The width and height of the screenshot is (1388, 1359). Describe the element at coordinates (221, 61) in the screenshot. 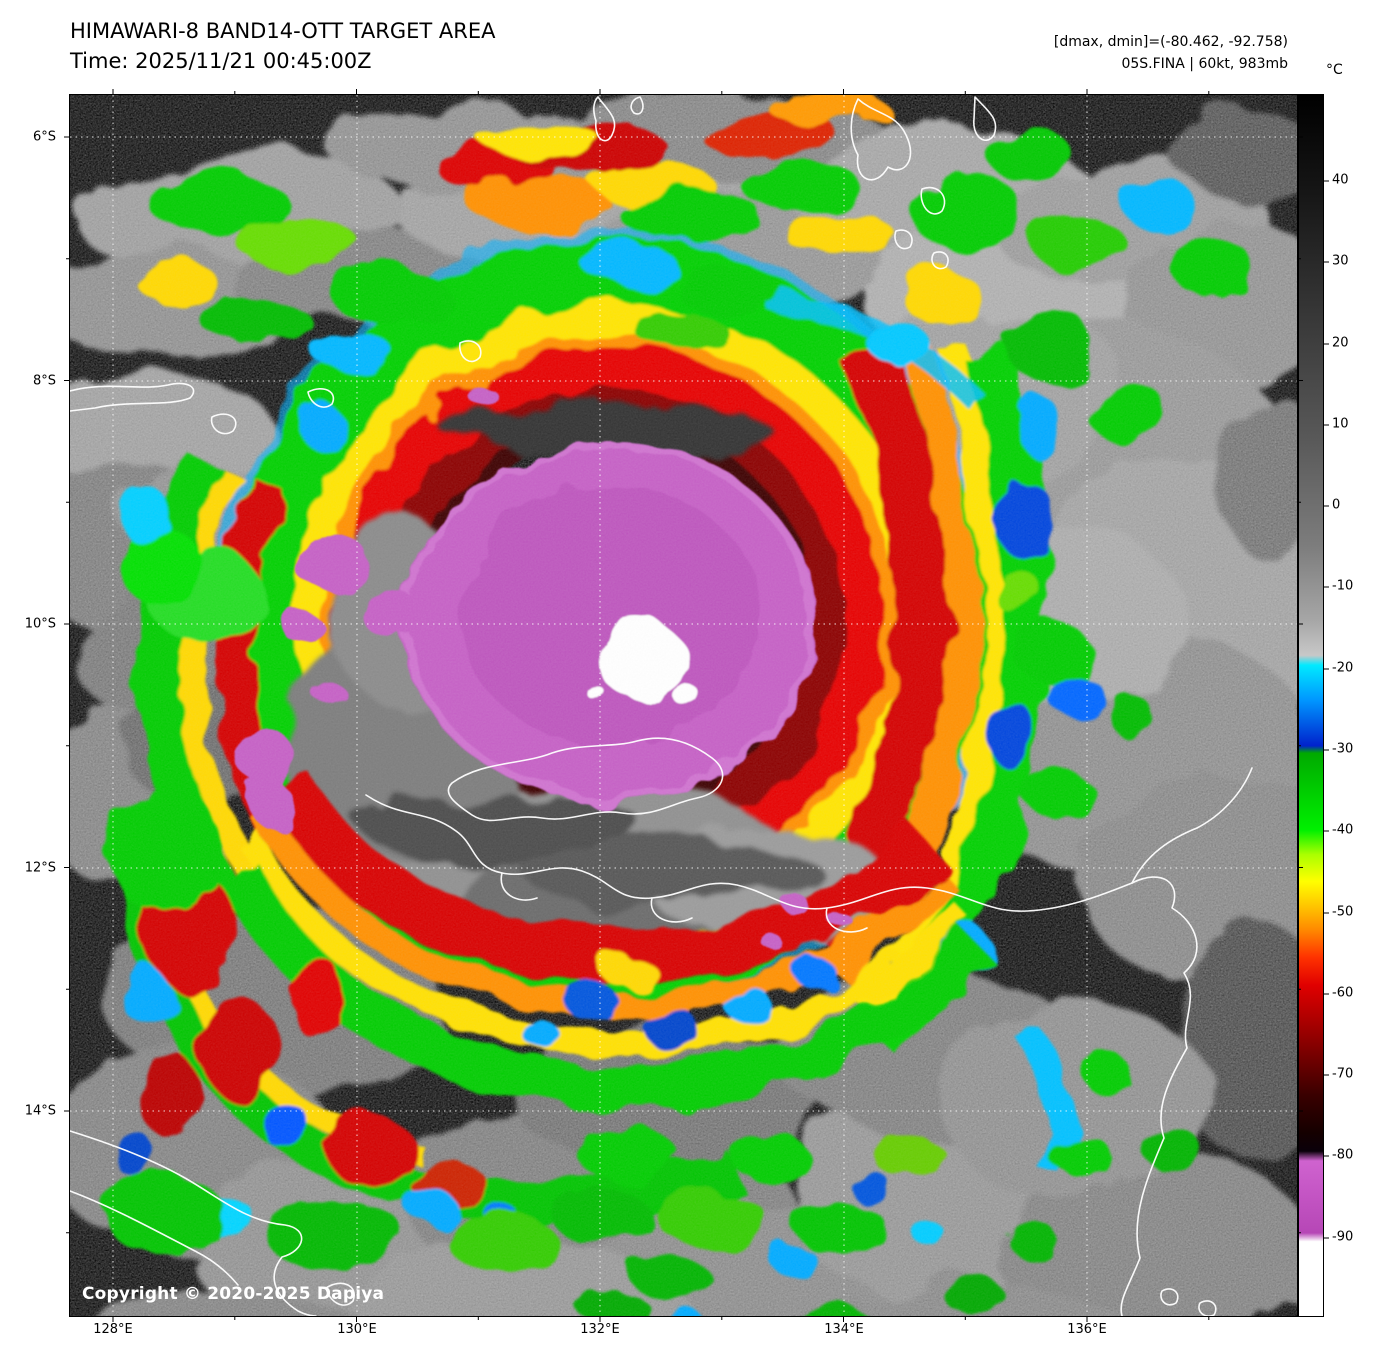

I see `timestamp: Time: 2025/11/21 00:45:00Z` at that location.